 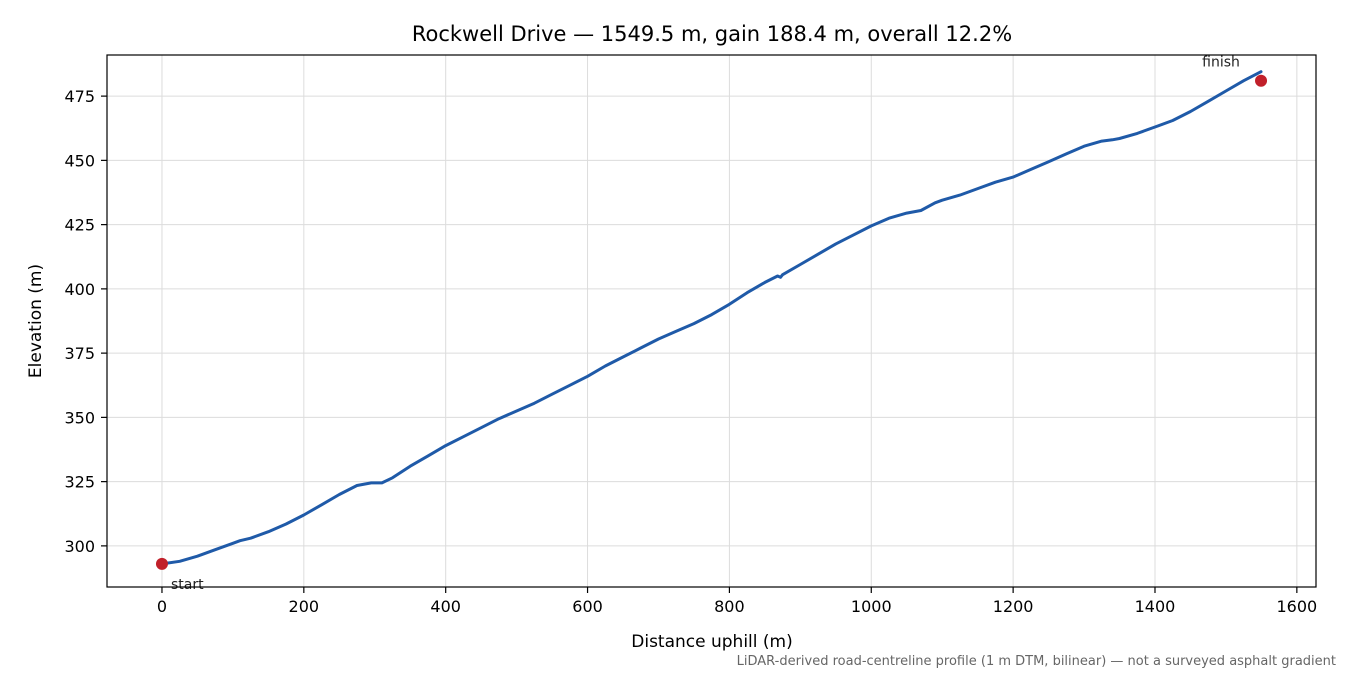 What do you see at coordinates (79, 225) in the screenshot?
I see `y-tick-label: 425` at bounding box center [79, 225].